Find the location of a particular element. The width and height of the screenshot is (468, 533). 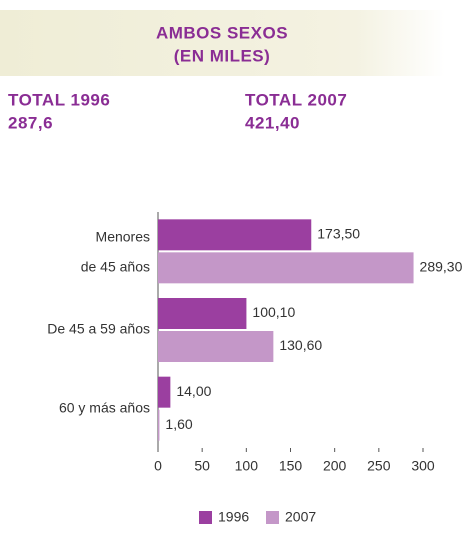

legend-label: 2007 is located at coordinates (300, 517).